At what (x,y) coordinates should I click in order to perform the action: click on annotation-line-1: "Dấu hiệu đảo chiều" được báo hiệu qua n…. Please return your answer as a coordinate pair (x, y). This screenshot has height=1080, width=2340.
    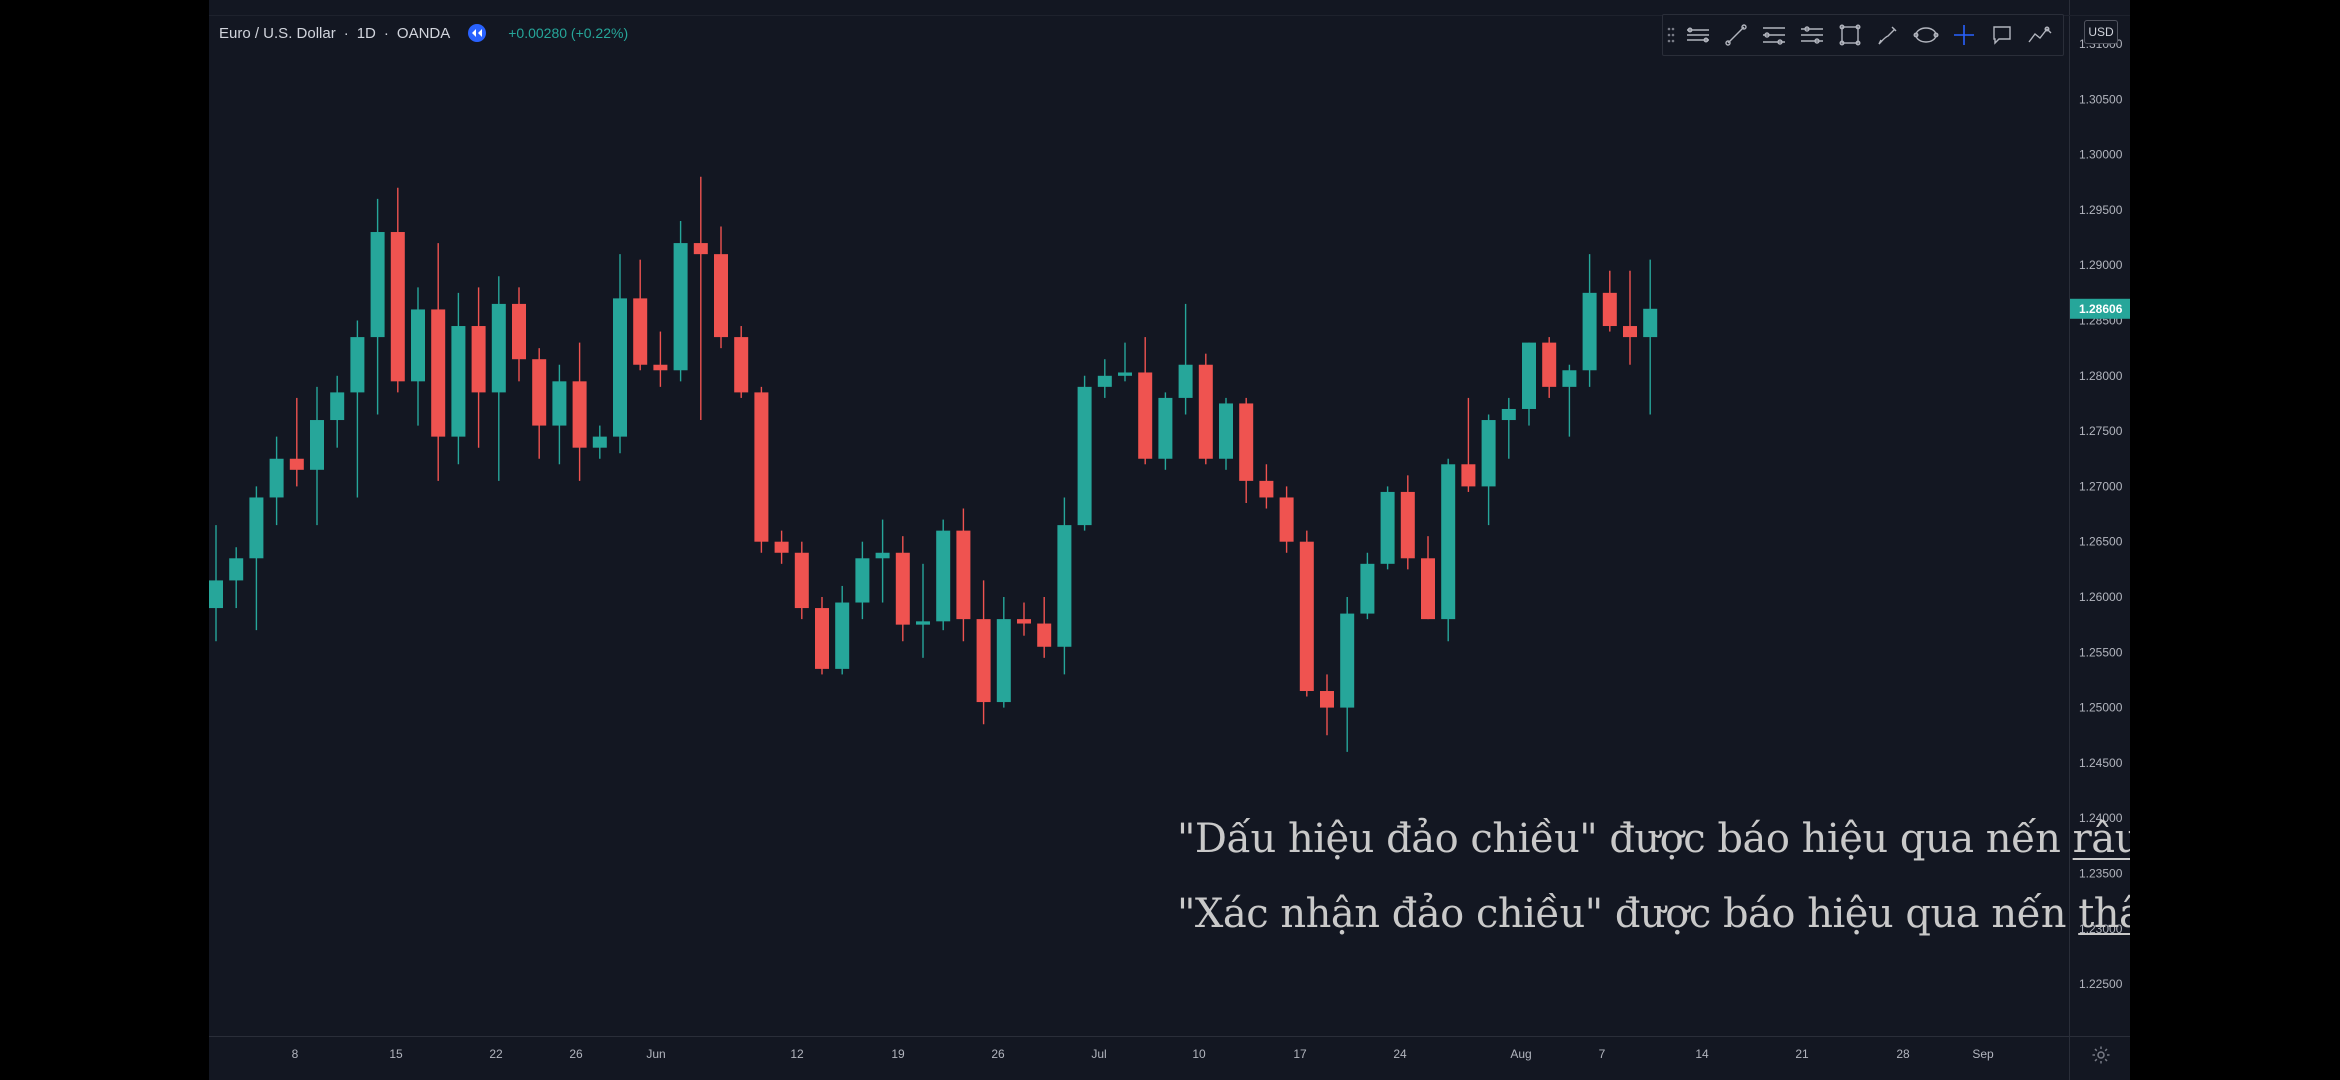
    Looking at the image, I should click on (1653, 839).